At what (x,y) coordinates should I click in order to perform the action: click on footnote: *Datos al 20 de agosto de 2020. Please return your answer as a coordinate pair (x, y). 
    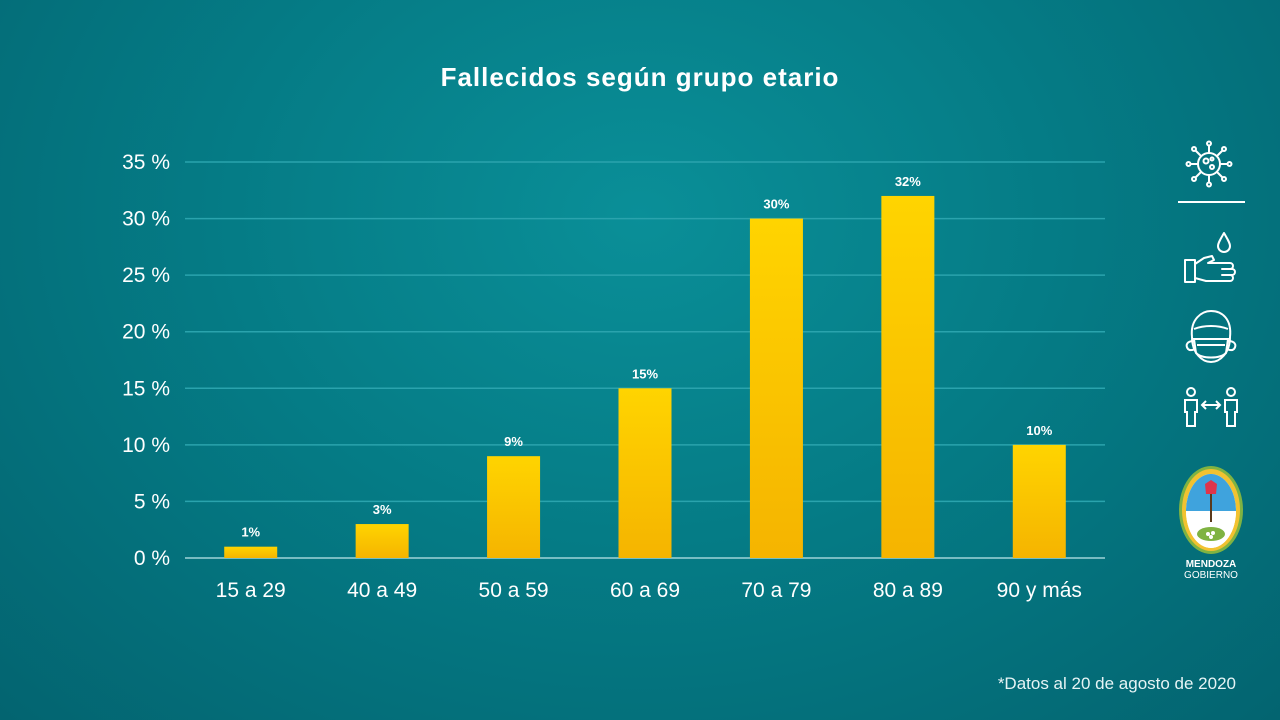
    Looking at the image, I should click on (1116, 683).